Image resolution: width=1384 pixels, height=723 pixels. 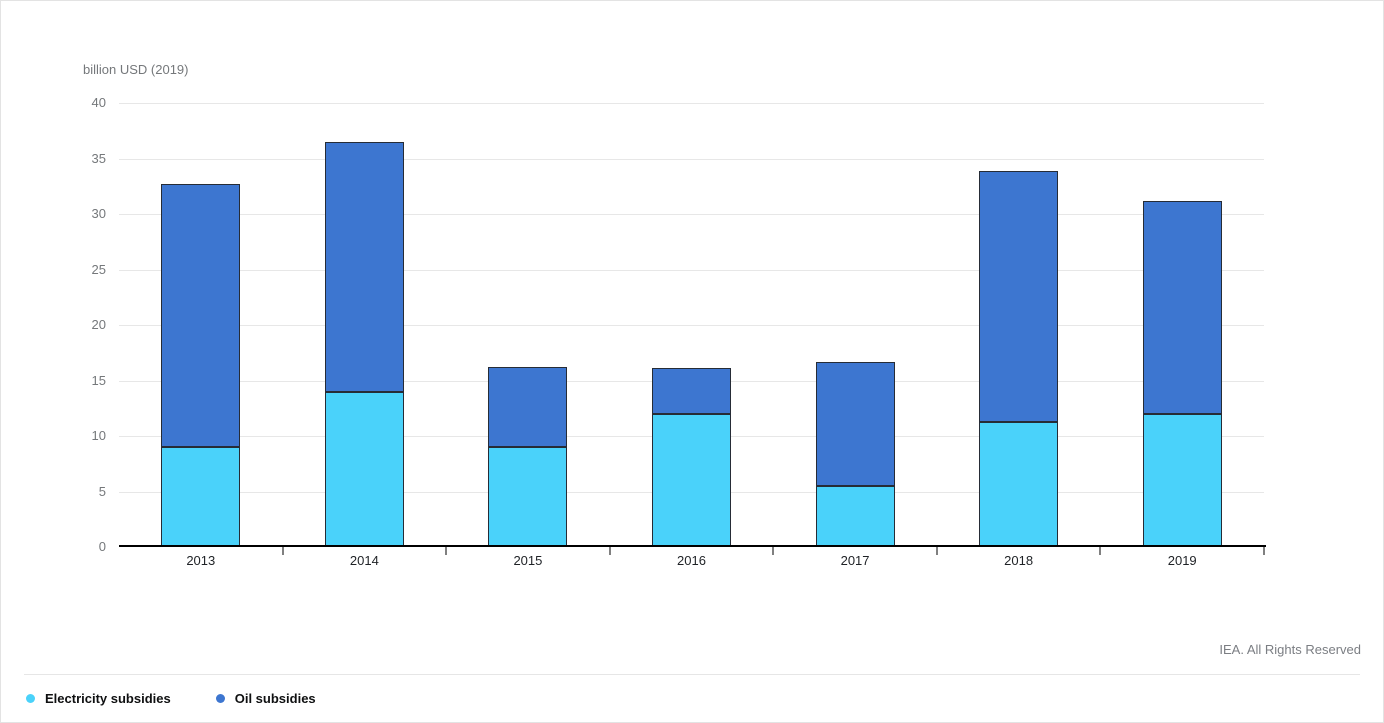 What do you see at coordinates (98, 380) in the screenshot?
I see `y-axis-tick-label: 15` at bounding box center [98, 380].